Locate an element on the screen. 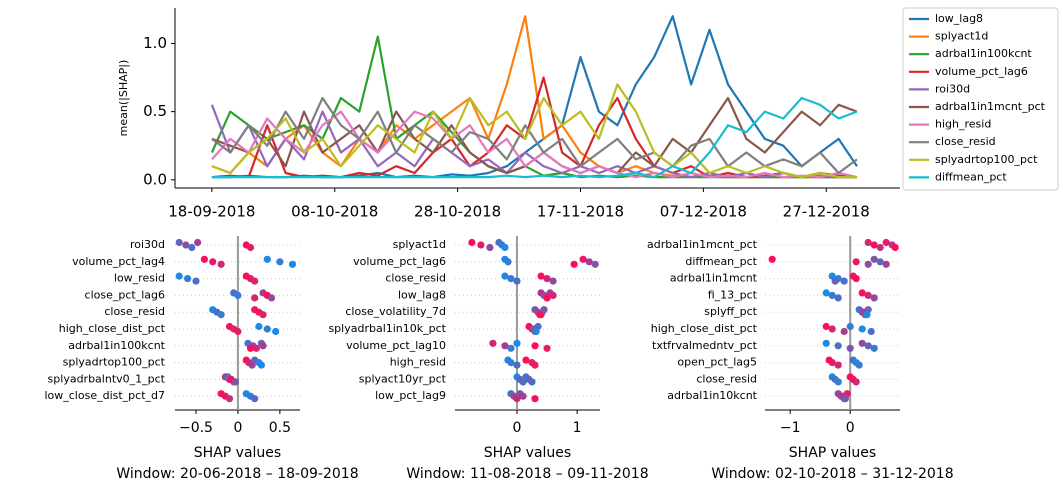  x-tick-label: −0.5 is located at coordinates (196, 428).